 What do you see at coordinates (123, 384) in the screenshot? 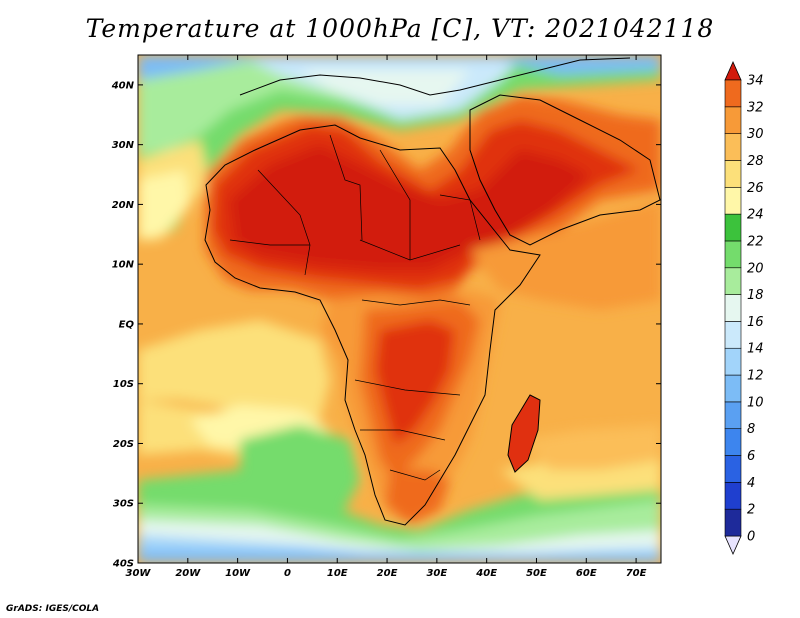
I see `lat-tick-label: 10S` at bounding box center [123, 384].